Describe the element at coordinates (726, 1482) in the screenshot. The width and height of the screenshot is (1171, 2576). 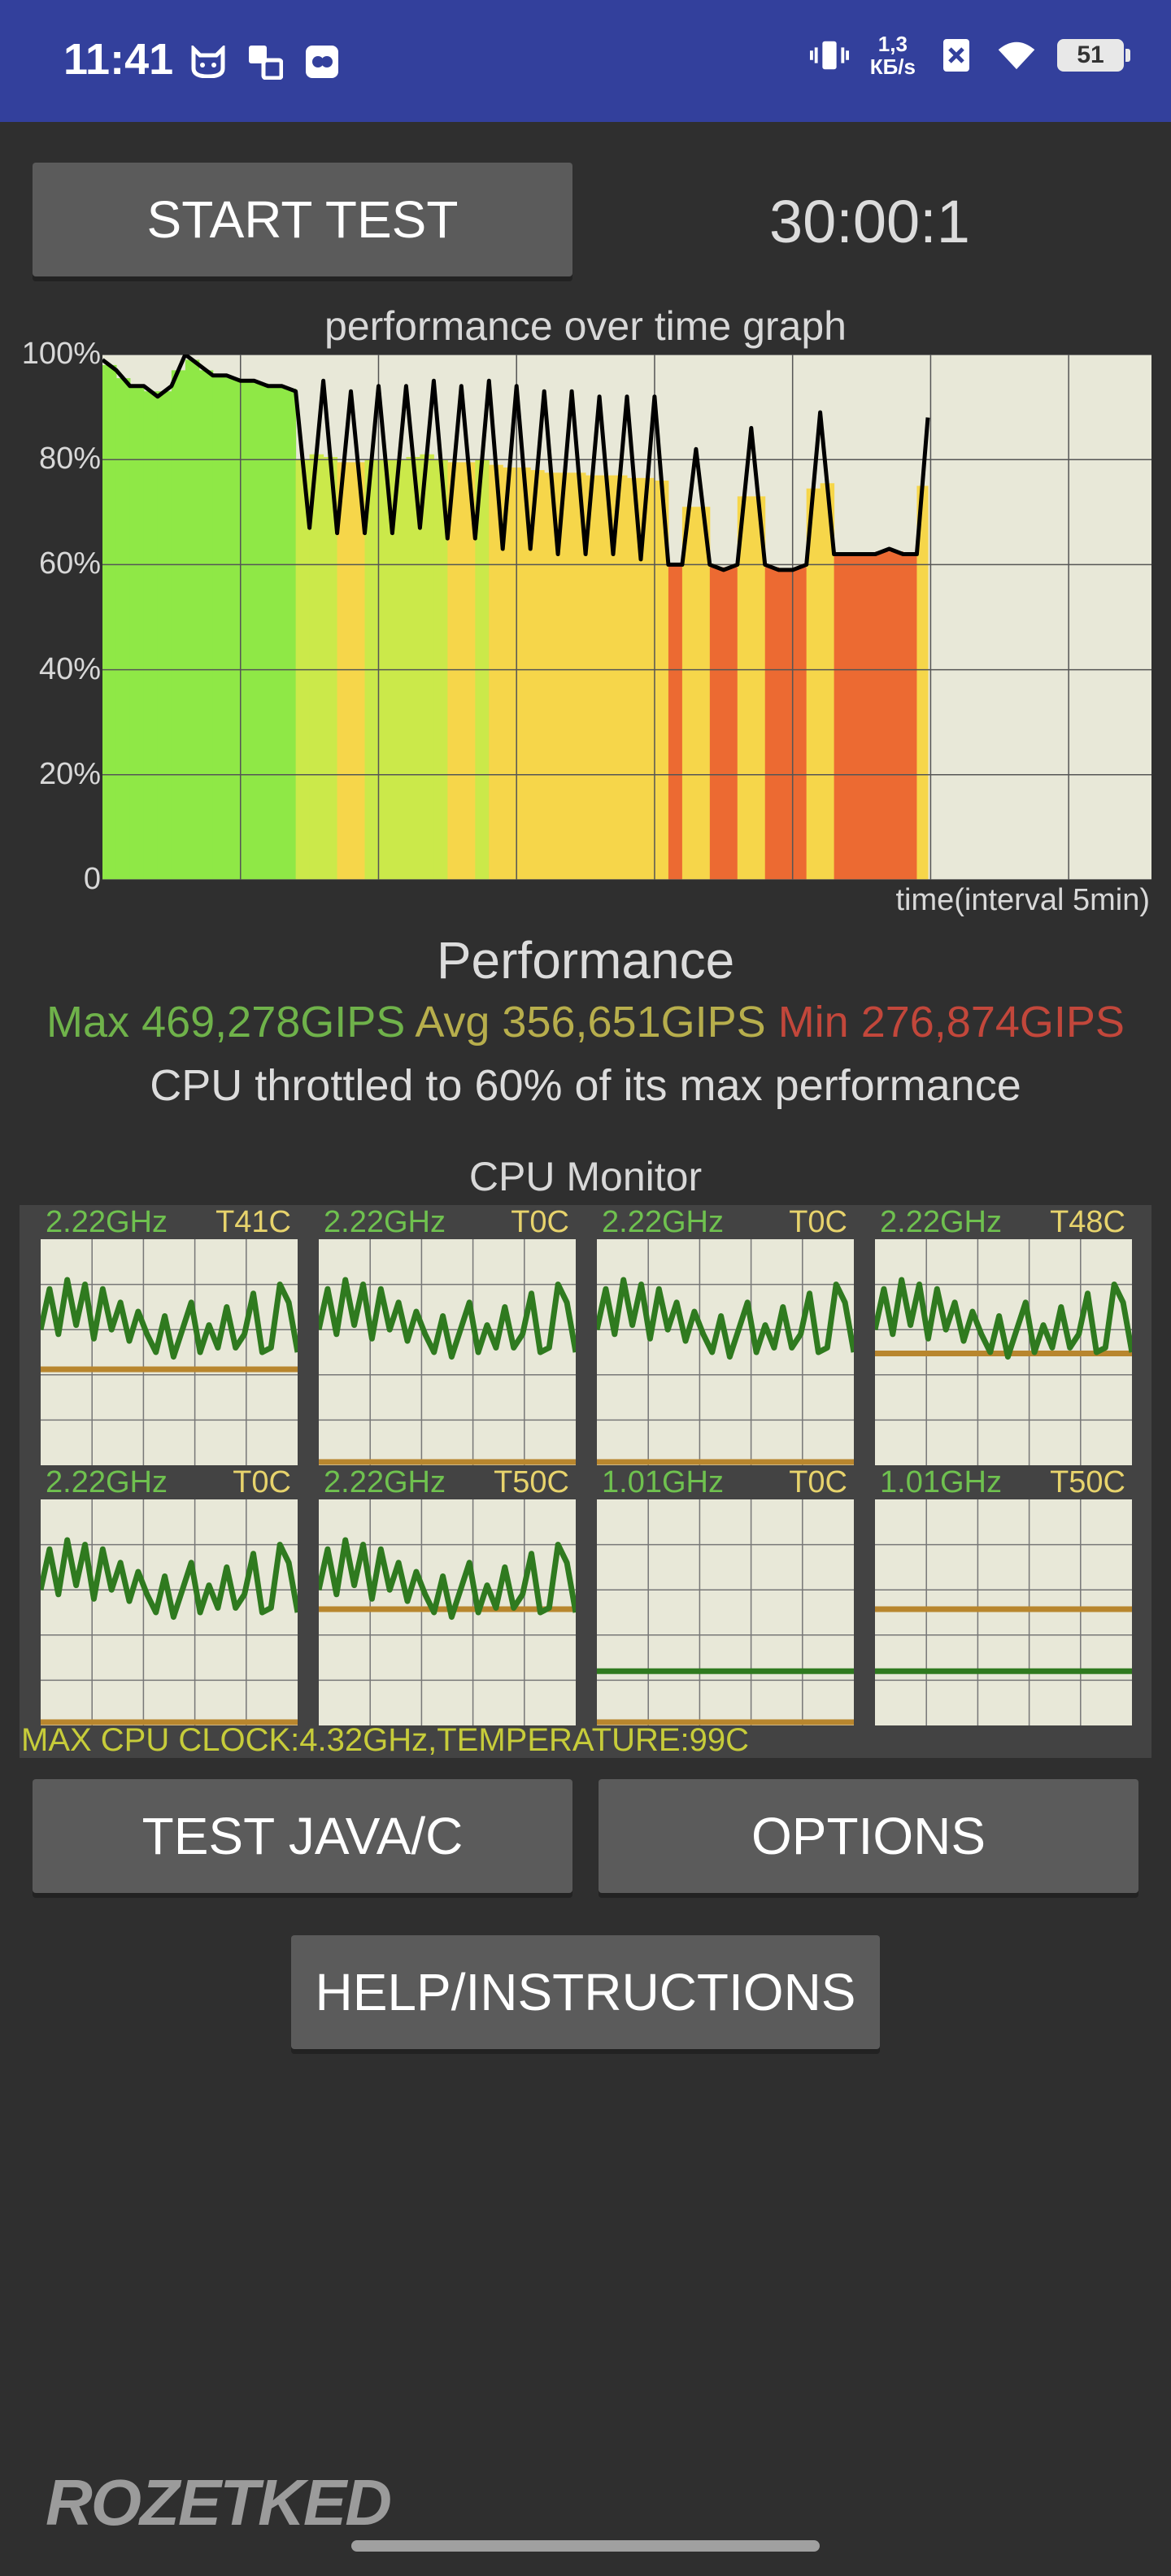
I see `core-header: 1.01GHz T0C` at that location.